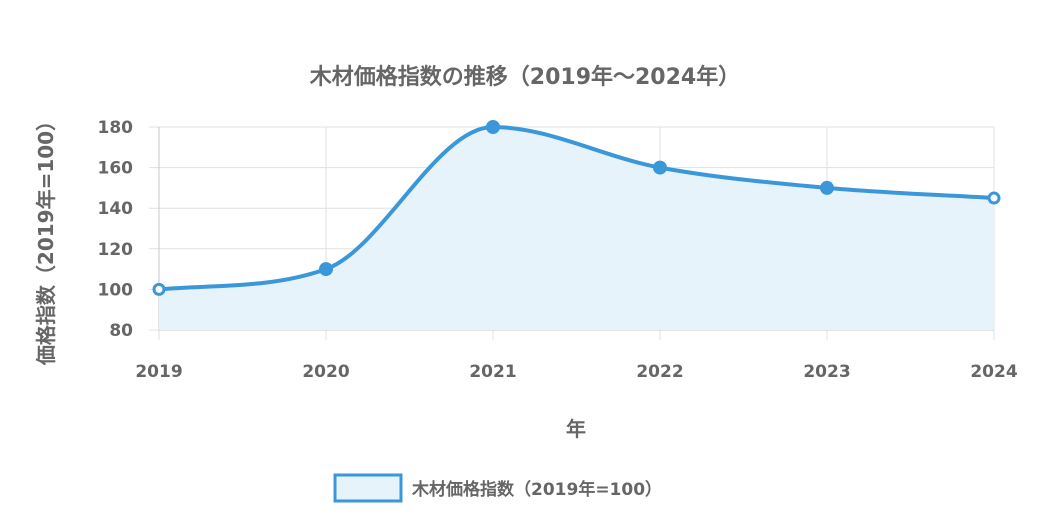 The image size is (1051, 530). Describe the element at coordinates (116, 229) in the screenshot. I see `y-tick-labels: 80 100 120 140 160 180` at that location.